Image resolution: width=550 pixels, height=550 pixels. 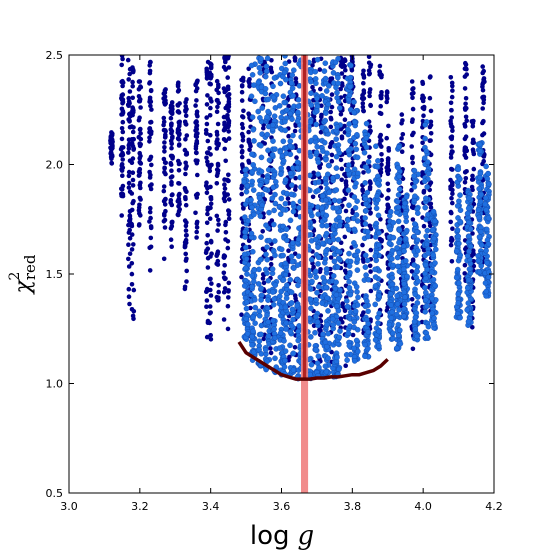 What do you see at coordinates (55, 165) in the screenshot?
I see `y-tick-label: 2.0` at bounding box center [55, 165].